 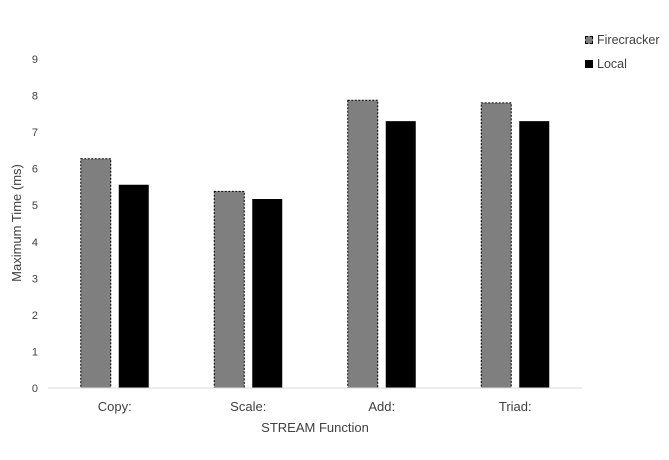 What do you see at coordinates (35, 224) in the screenshot?
I see `y-axis-ticks: 0 1 2 3 4 5 6 7 8 9` at bounding box center [35, 224].